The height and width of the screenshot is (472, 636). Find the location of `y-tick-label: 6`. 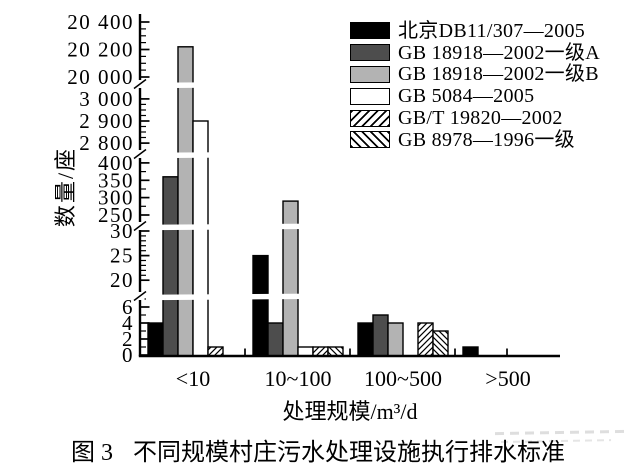

y-tick-label: 6 is located at coordinates (128, 307).